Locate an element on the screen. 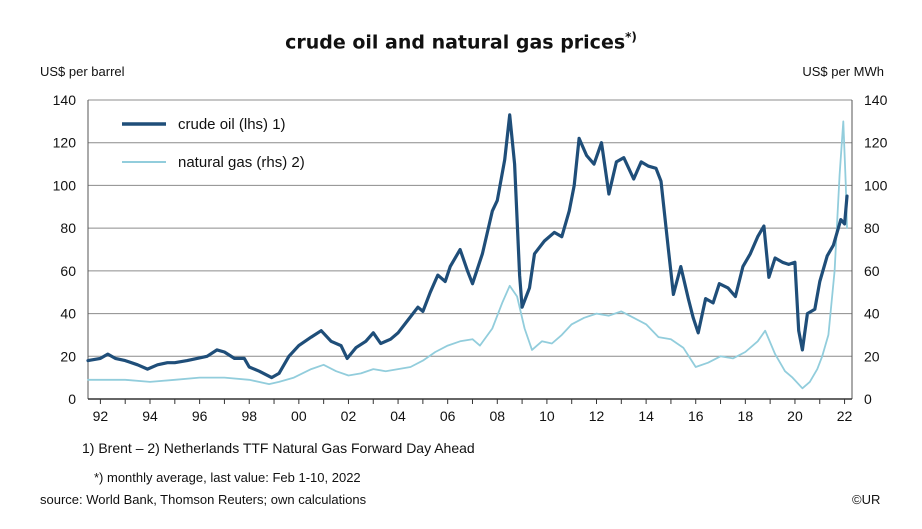 This screenshot has height=529, width=922. copyright-mark: ©UR is located at coordinates (866, 499).